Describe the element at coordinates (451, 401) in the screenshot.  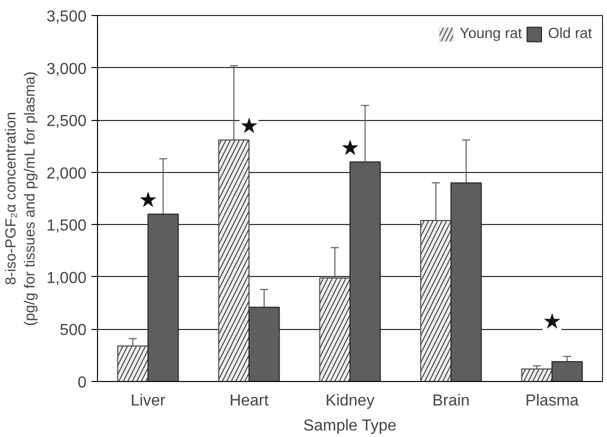
I see `x-tick-label: Brain` at that location.